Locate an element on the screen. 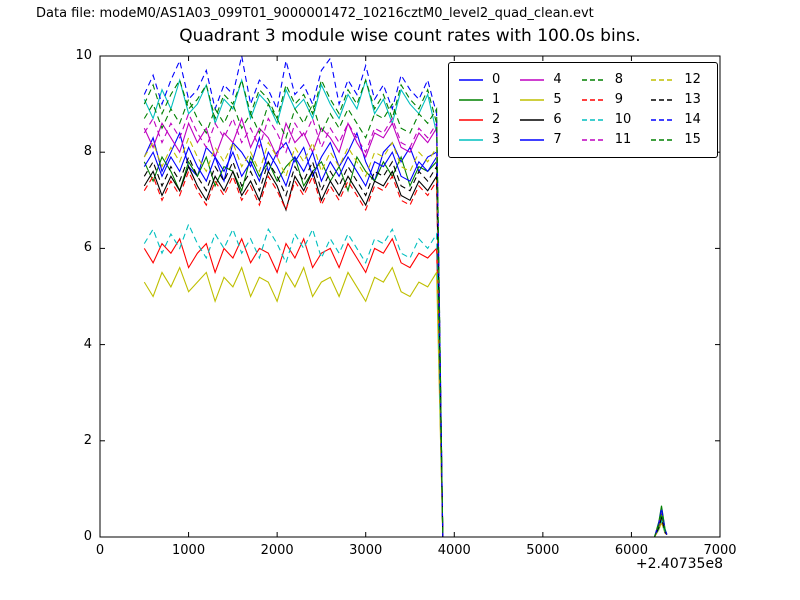 The image size is (800, 600). x-tick-label: 2000 is located at coordinates (277, 550).